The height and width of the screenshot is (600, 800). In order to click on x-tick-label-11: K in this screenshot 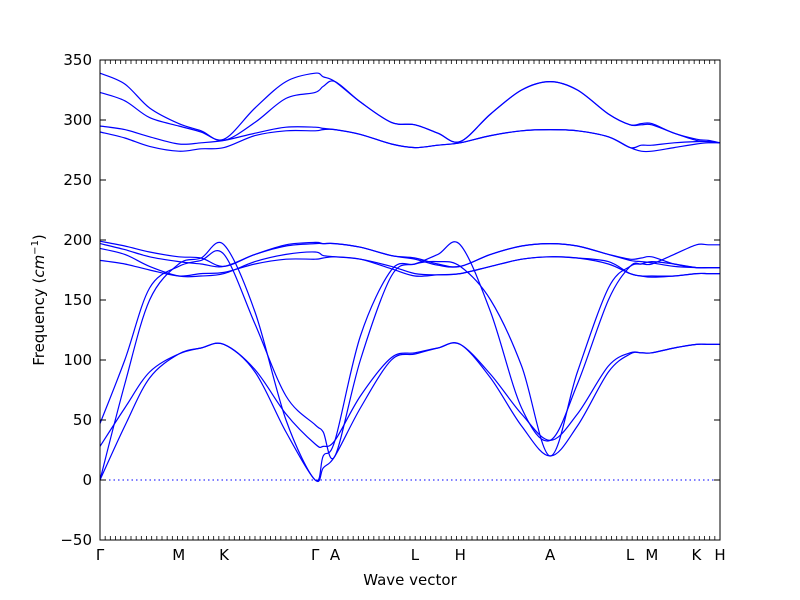, I will do `click(697, 555)`.